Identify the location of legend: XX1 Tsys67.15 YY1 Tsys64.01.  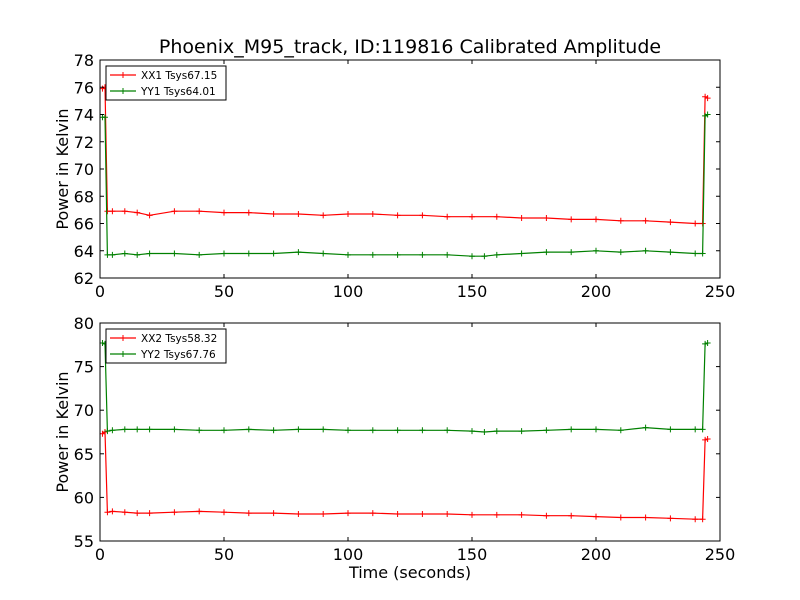
(166, 83).